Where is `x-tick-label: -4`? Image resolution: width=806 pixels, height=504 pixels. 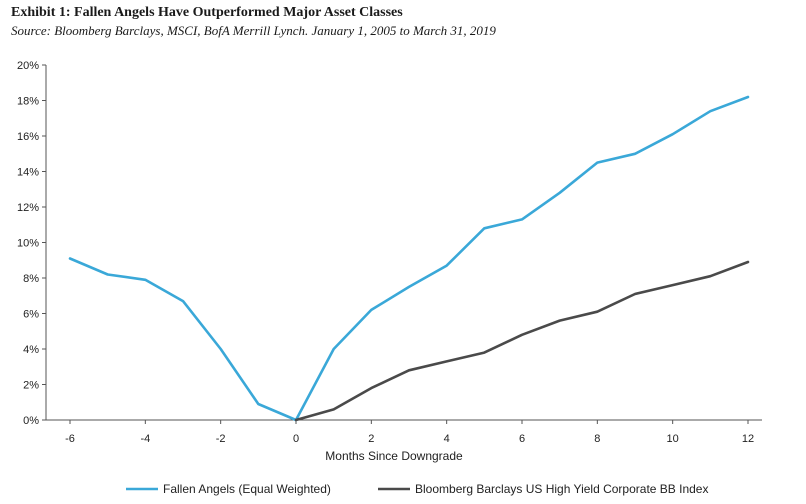
x-tick-label: -4 is located at coordinates (145, 439).